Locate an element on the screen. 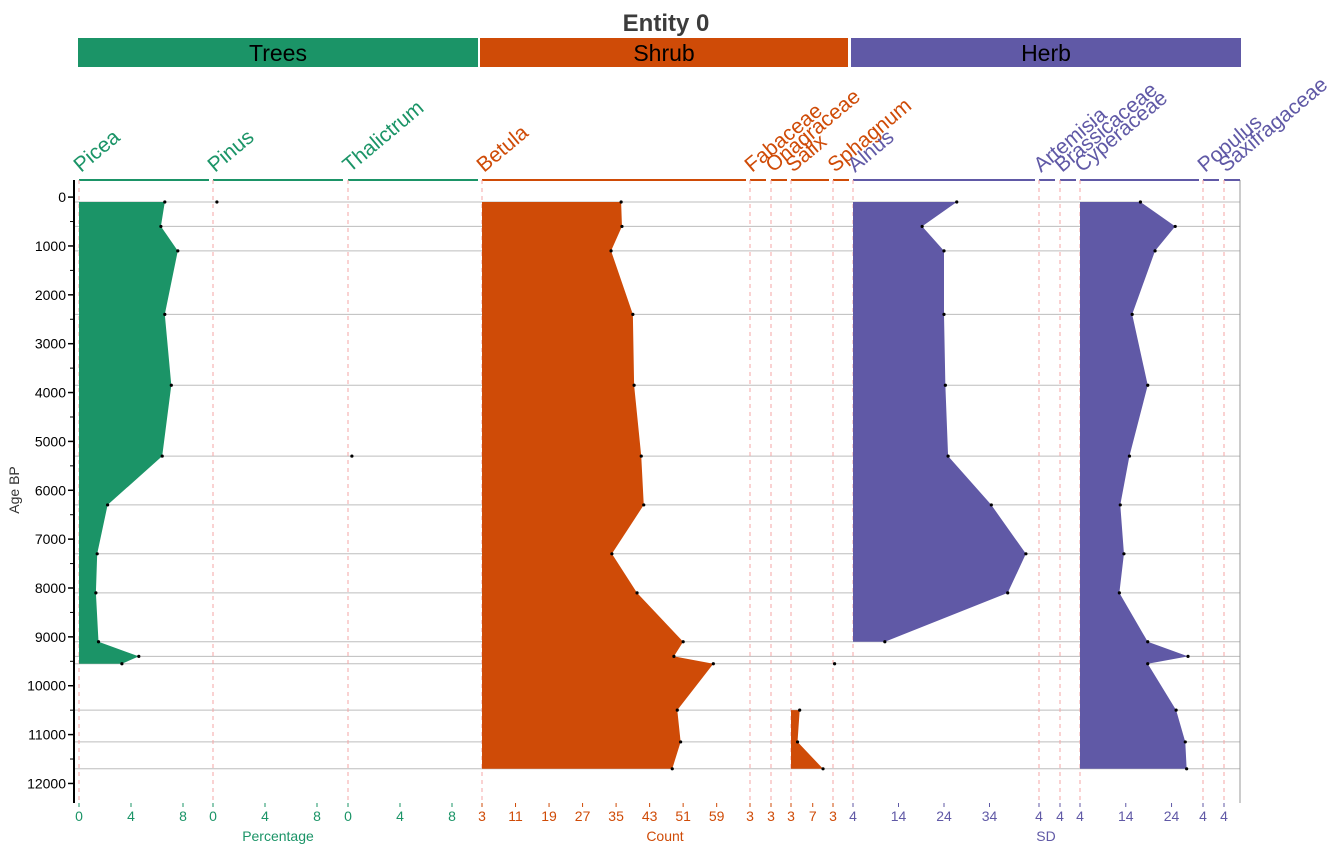  x-tick-label-artemisia: 4 is located at coordinates (1039, 816).